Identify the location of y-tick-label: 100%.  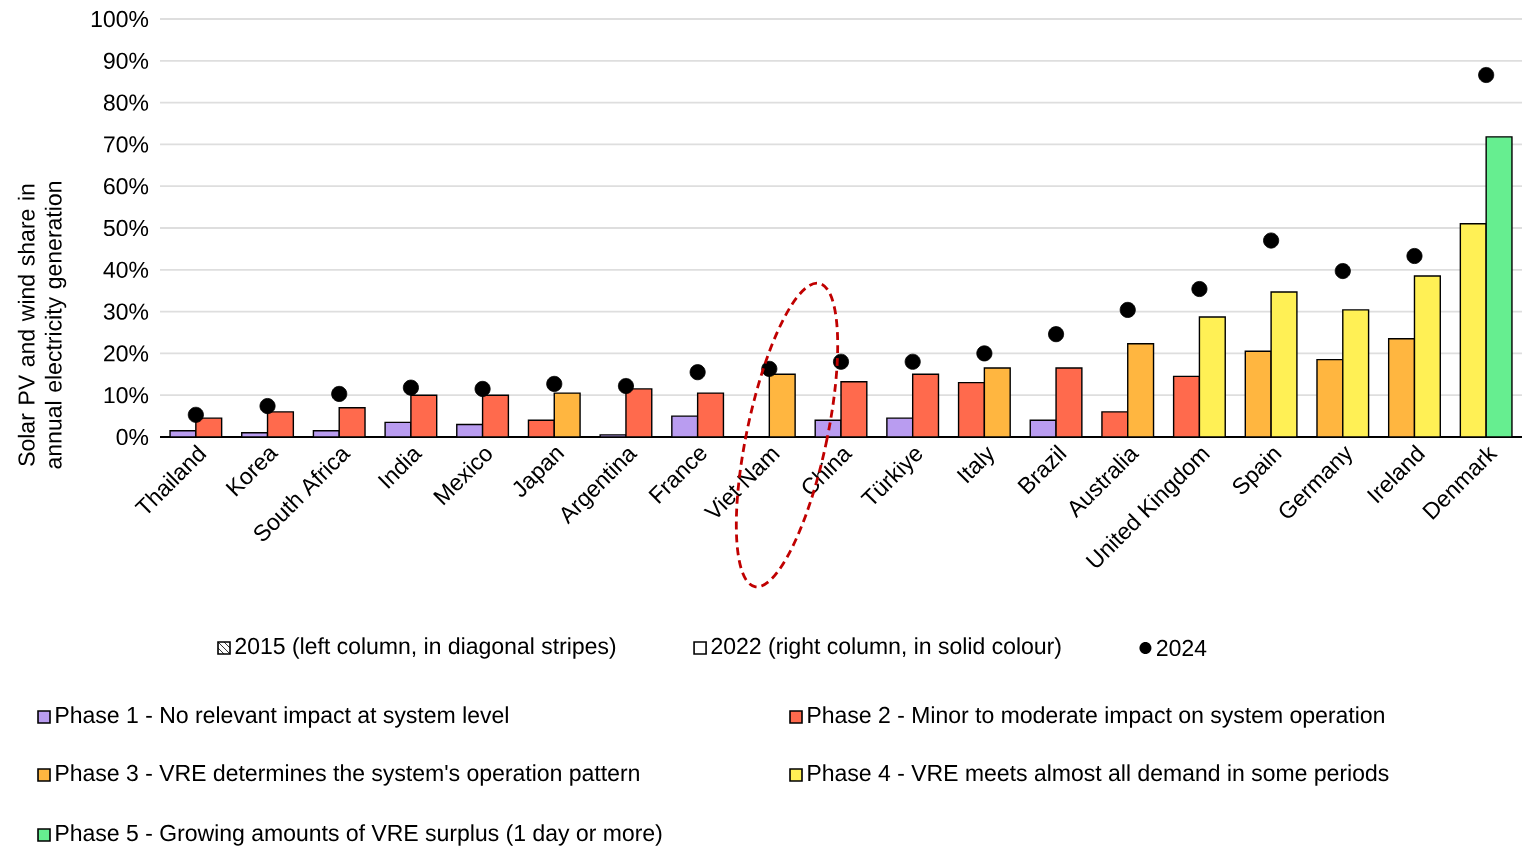
(120, 19).